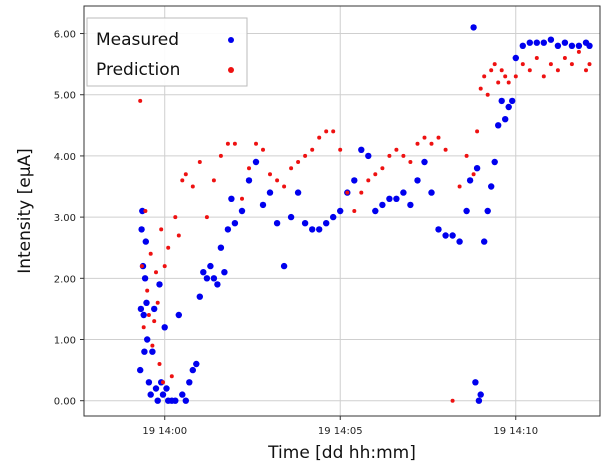 This screenshot has width=605, height=465. What do you see at coordinates (167, 52) in the screenshot?
I see `legend-box` at bounding box center [167, 52].